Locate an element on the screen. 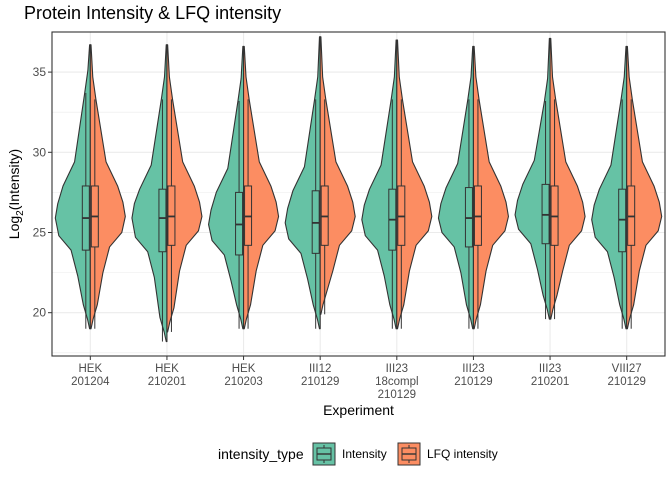 The image size is (672, 485). y-tick-label: 25 is located at coordinates (40, 232).